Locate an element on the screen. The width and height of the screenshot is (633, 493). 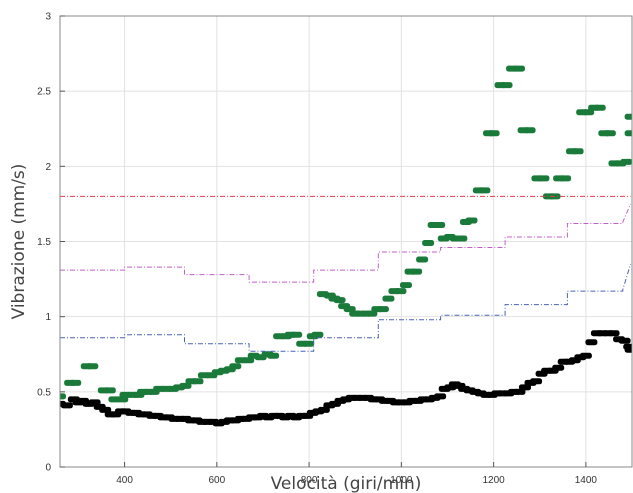
y-tick-label: 3 is located at coordinates (48, 17).